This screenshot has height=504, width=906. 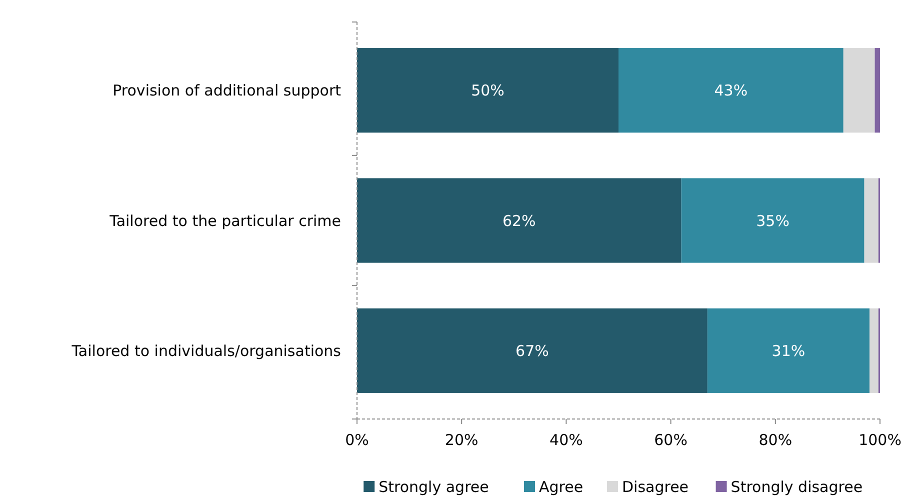 What do you see at coordinates (357, 440) in the screenshot?
I see `x-tick-label: 0%` at bounding box center [357, 440].